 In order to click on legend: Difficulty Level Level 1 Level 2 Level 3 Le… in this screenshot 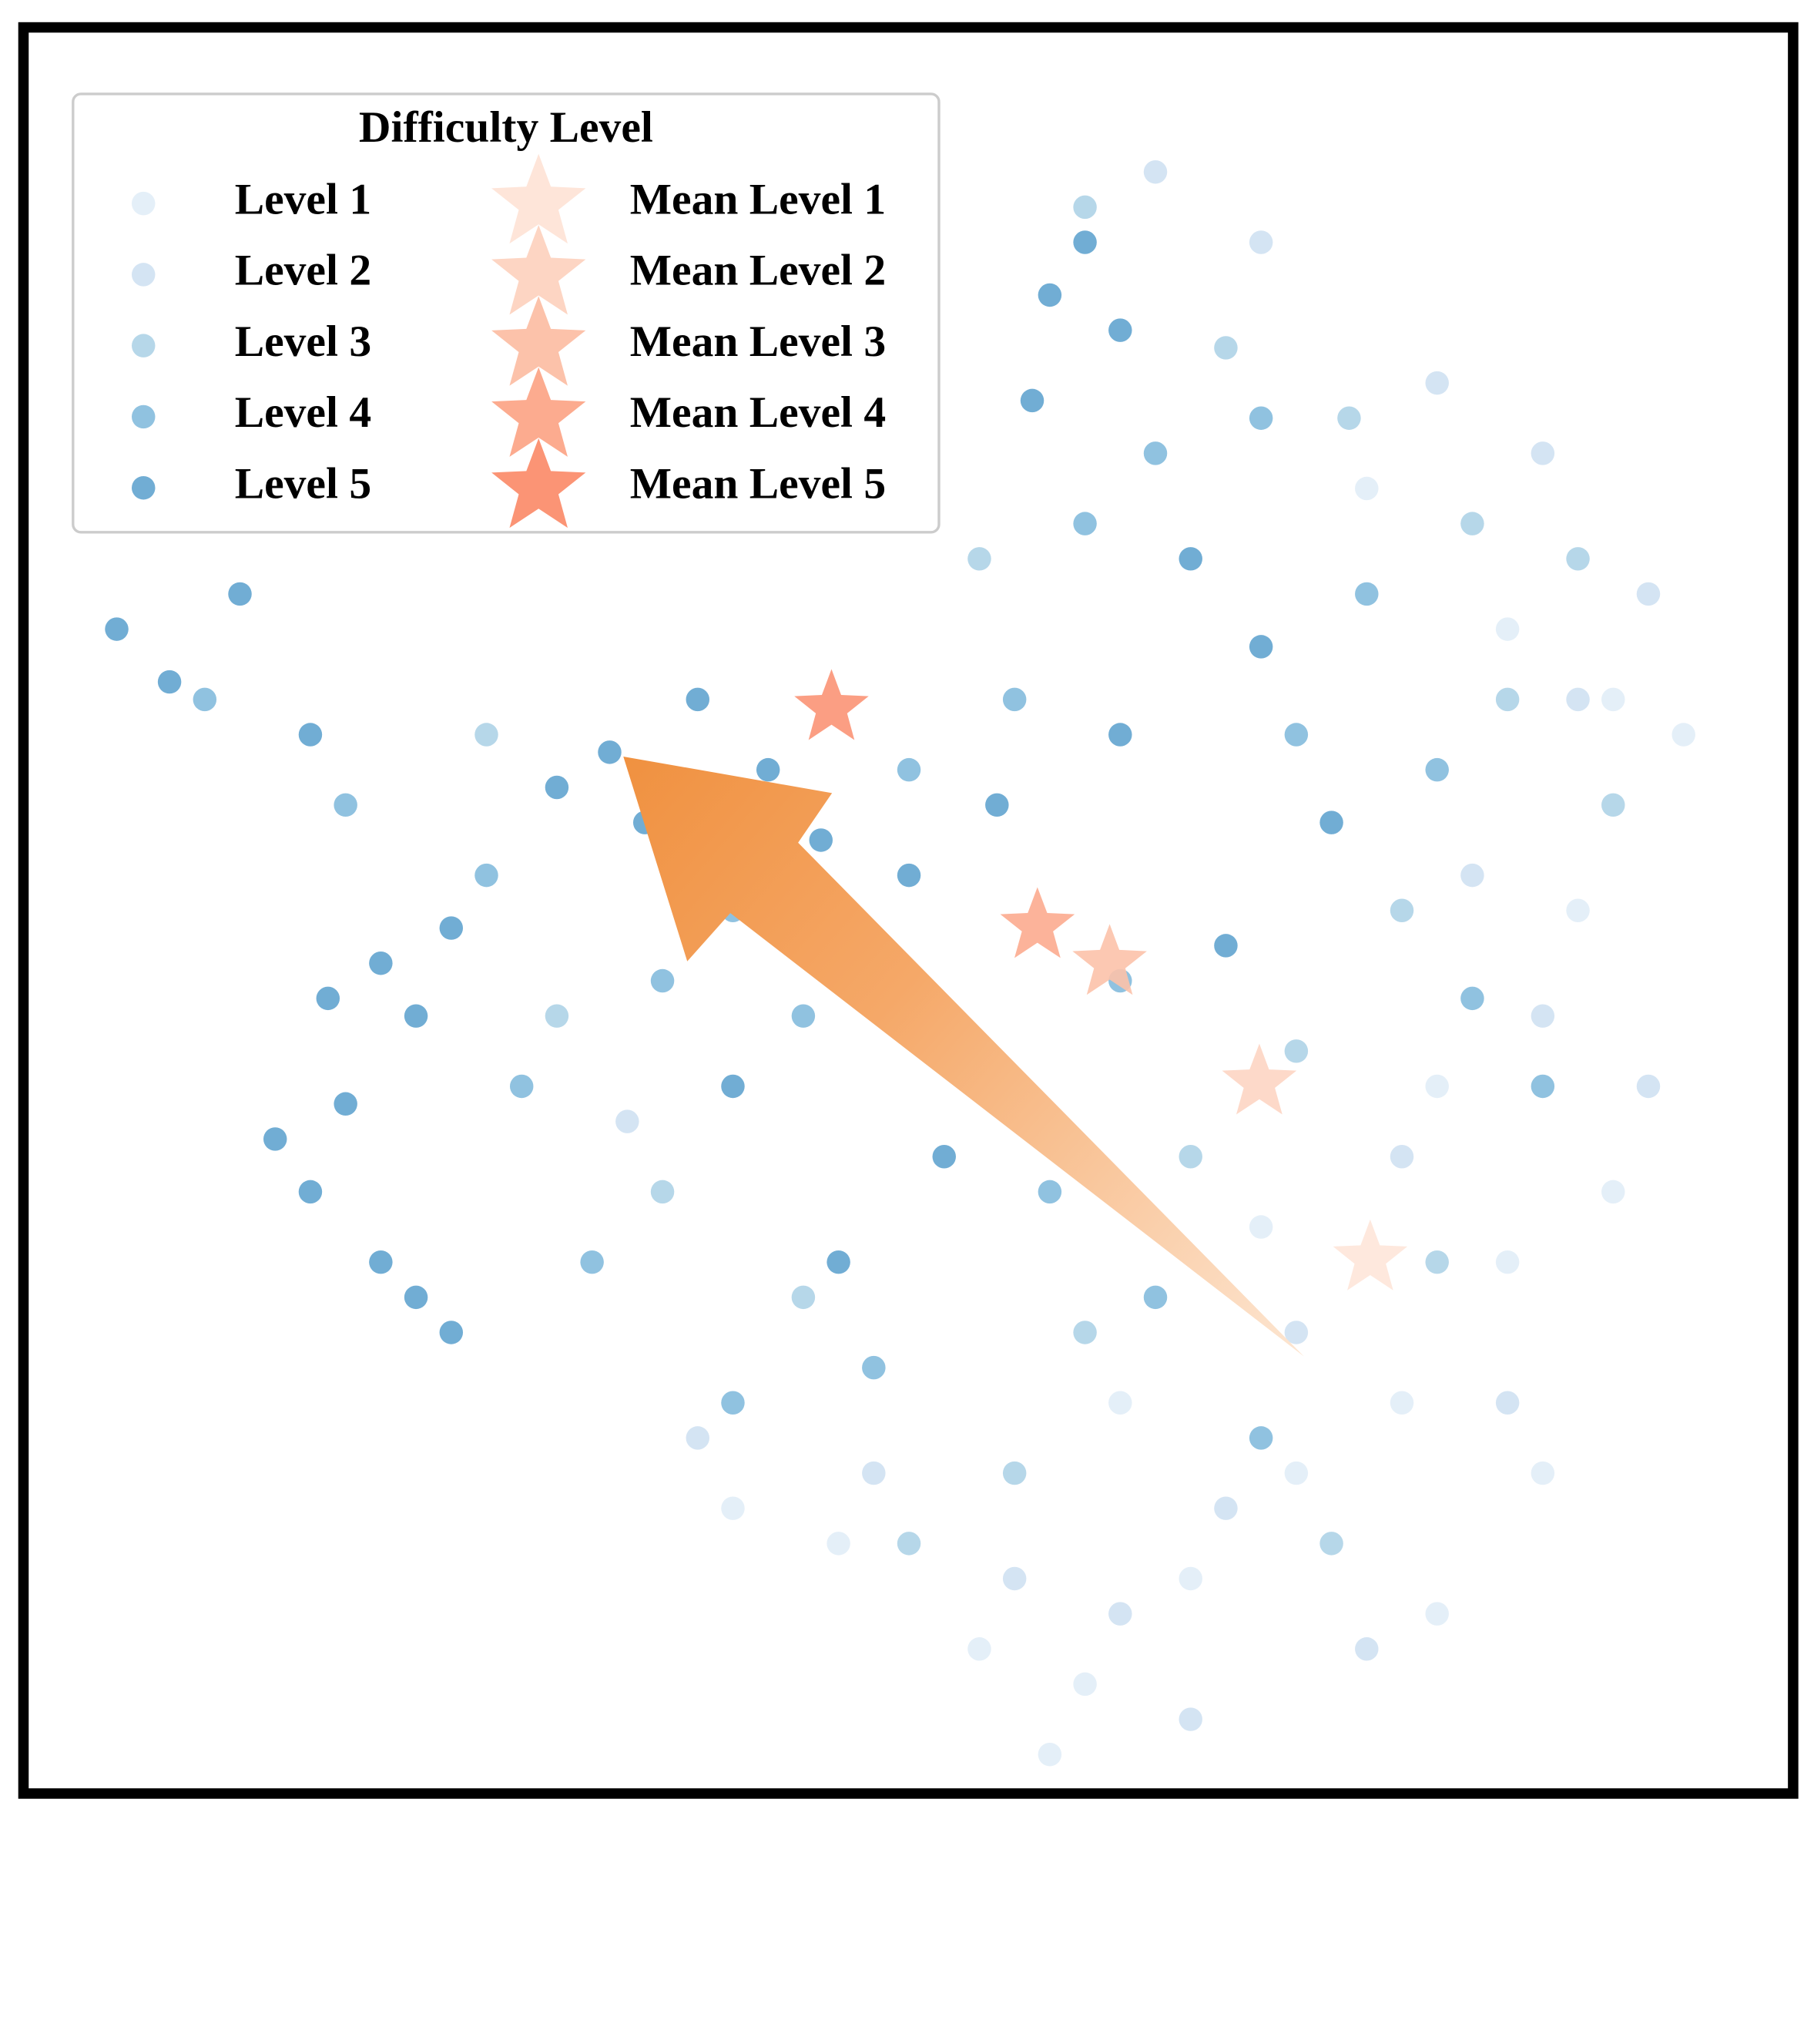, I will do `click(506, 313)`.